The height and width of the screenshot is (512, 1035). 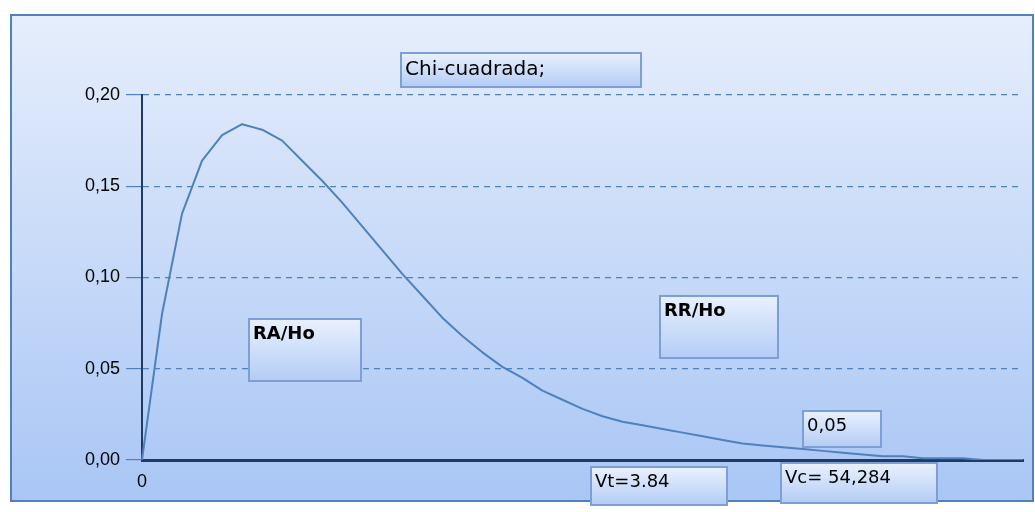 I want to click on label-box: RR/Ho, so click(x=719, y=327).